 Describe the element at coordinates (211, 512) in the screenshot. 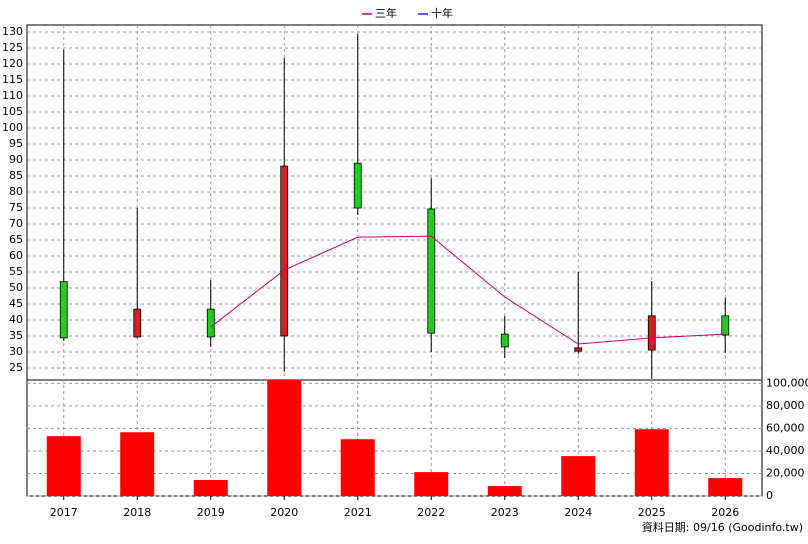

I see `x-tick-label: 2019` at that location.